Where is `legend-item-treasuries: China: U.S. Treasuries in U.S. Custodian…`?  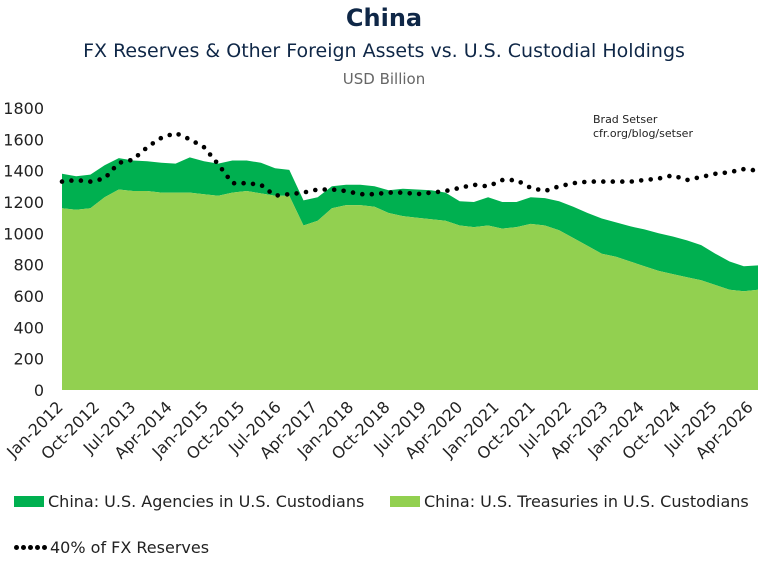
legend-item-treasuries: China: U.S. Treasuries in U.S. Custodian… is located at coordinates (569, 501).